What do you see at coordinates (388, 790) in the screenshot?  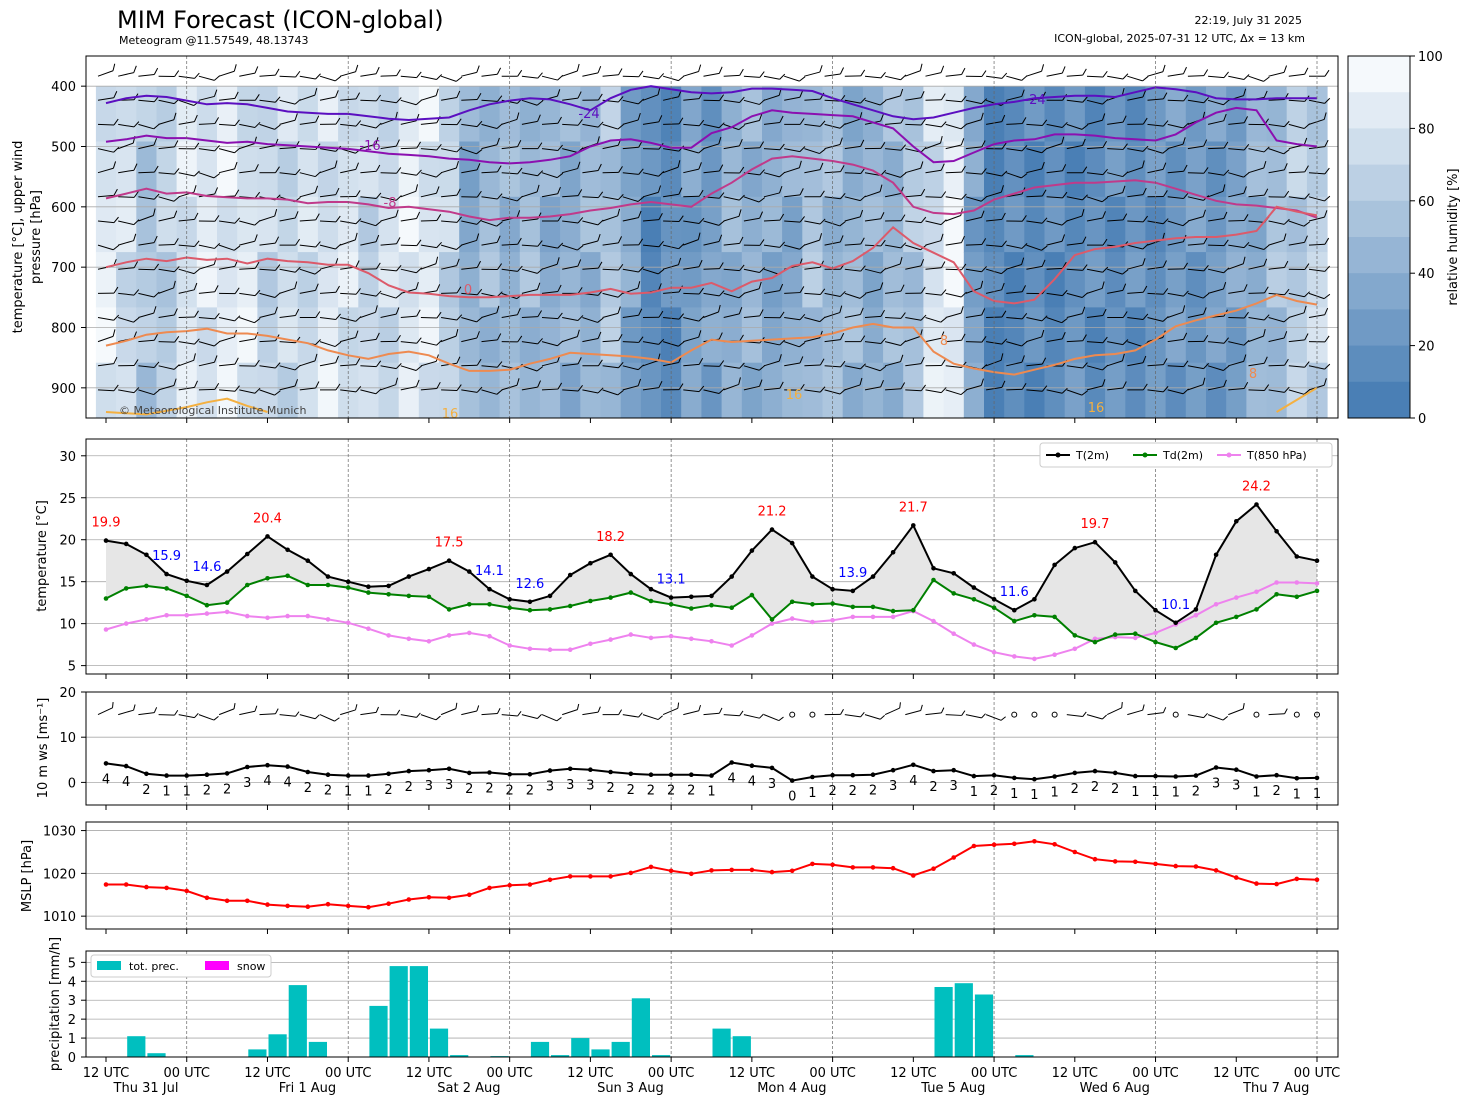 I see `wind-value-label: 2` at bounding box center [388, 790].